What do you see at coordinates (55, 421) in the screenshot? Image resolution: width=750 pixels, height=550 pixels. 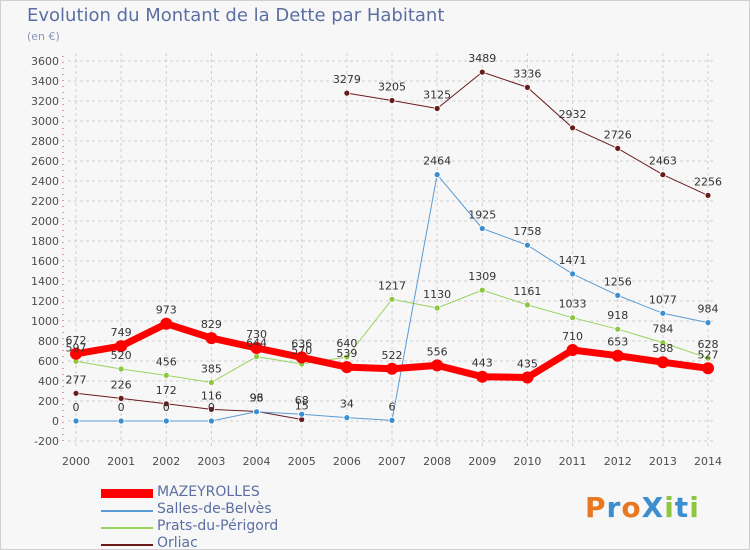 I see `y-tick-label: 0` at bounding box center [55, 421].